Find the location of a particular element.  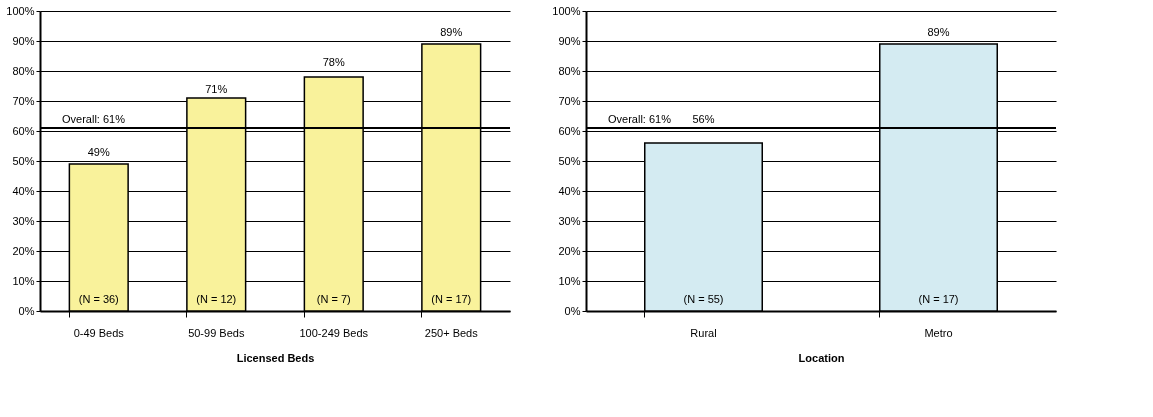

data-label: 78% is located at coordinates (333, 62).